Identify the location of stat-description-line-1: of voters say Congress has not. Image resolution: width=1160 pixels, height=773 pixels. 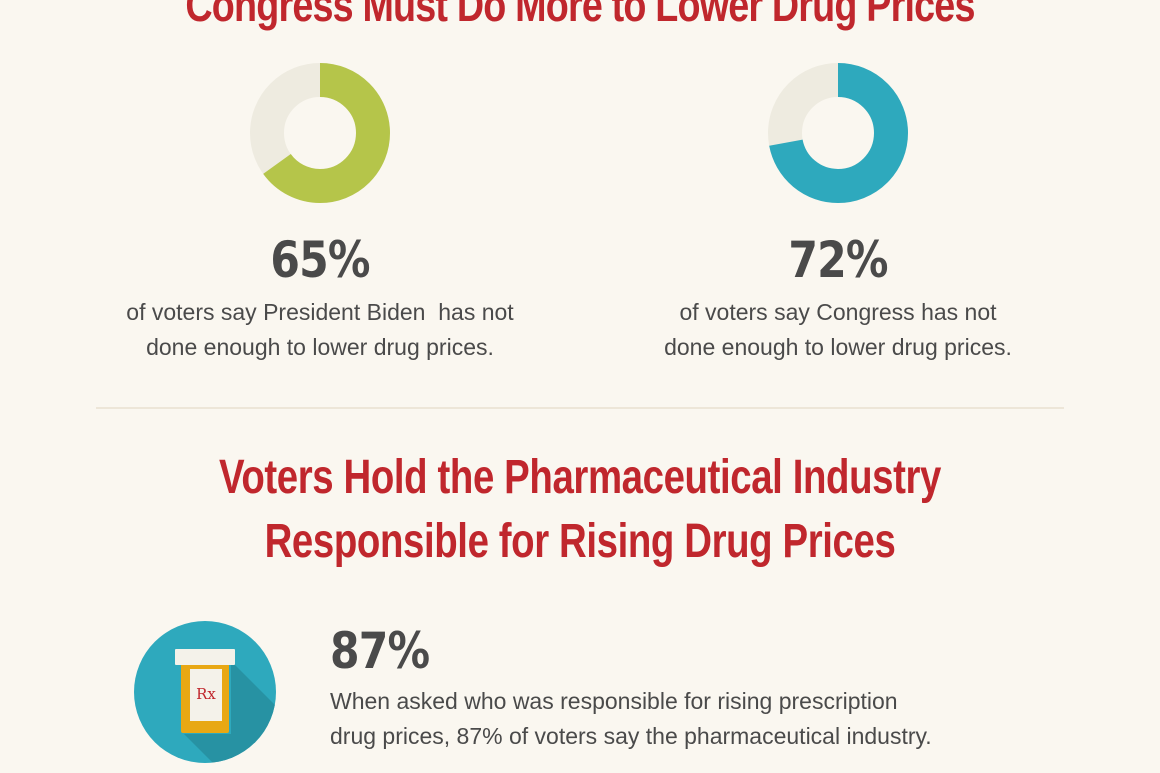
(838, 312).